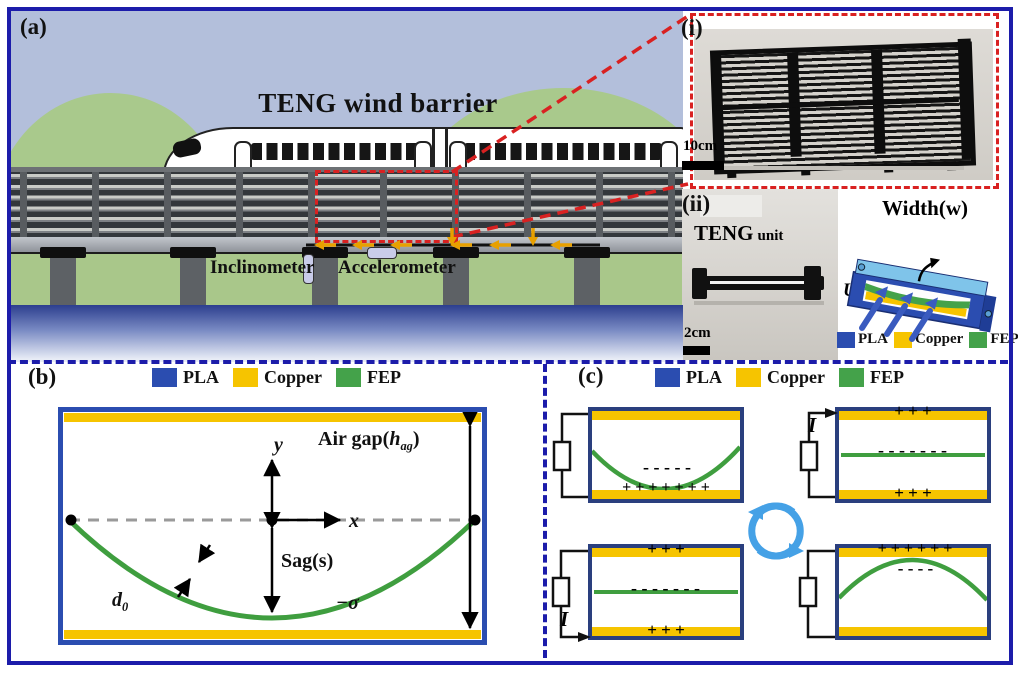 The width and height of the screenshot is (1018, 678). I want to click on panel-a-label: (a), so click(33, 26).